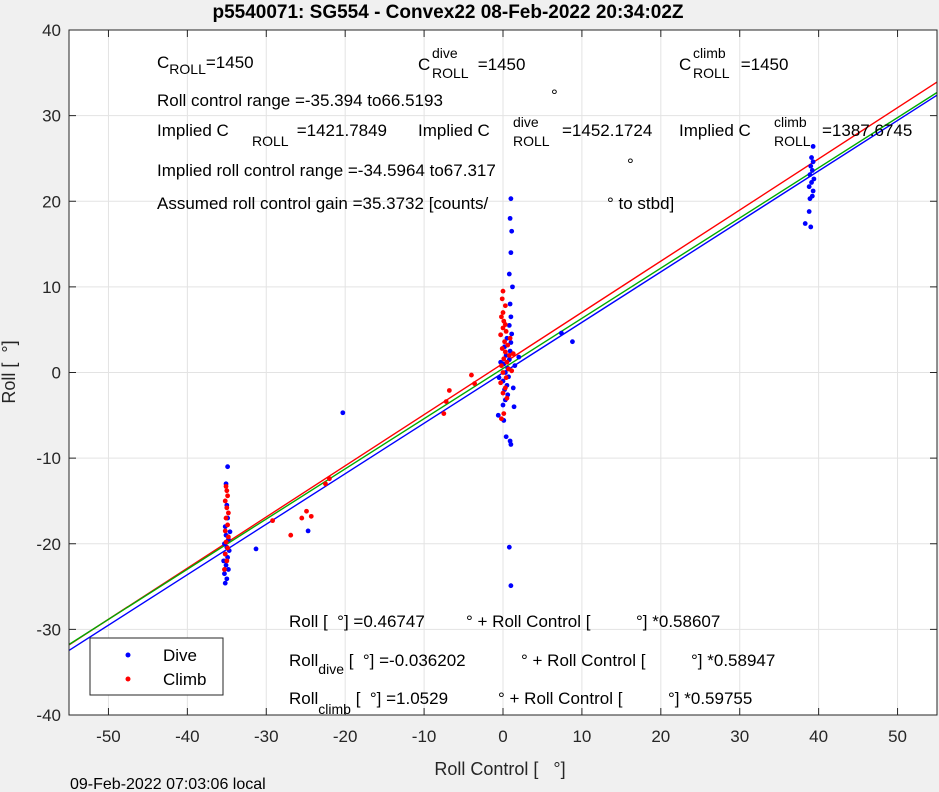 This screenshot has width=939, height=792. I want to click on y-axis-label: Roll [ °], so click(9, 371).